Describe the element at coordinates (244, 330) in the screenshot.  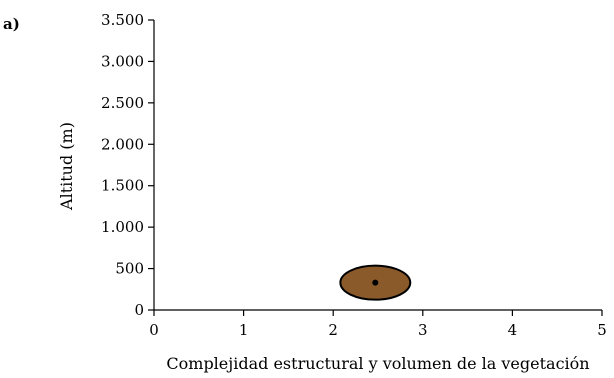
I see `x-tick-label-1: 1` at that location.